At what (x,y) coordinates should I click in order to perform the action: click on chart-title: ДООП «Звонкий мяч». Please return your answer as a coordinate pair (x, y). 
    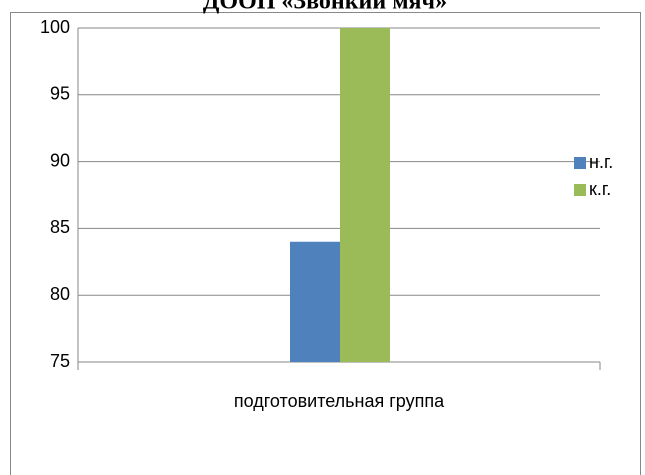
    Looking at the image, I should click on (325, 7).